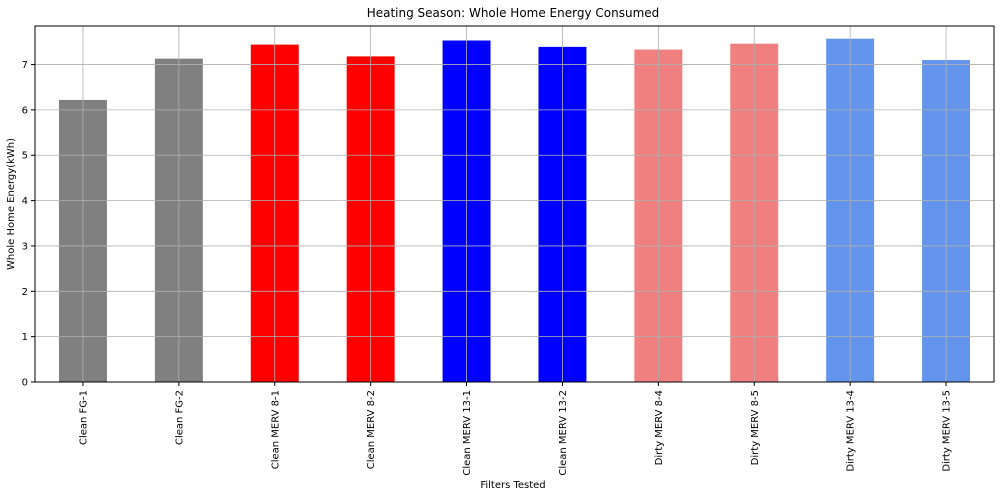 The height and width of the screenshot is (496, 1000). I want to click on x-tick-label: Clean MERV 13-2, so click(563, 433).